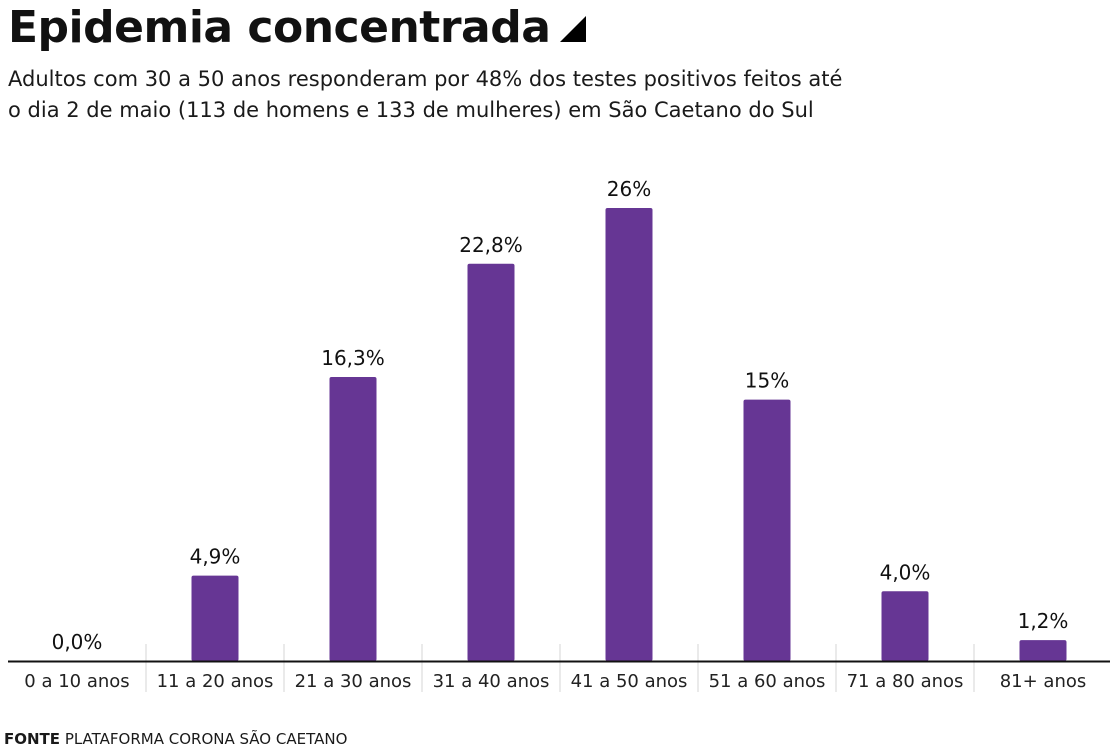 The image size is (1117, 750). I want to click on data-label: 1,2%, so click(1043, 621).